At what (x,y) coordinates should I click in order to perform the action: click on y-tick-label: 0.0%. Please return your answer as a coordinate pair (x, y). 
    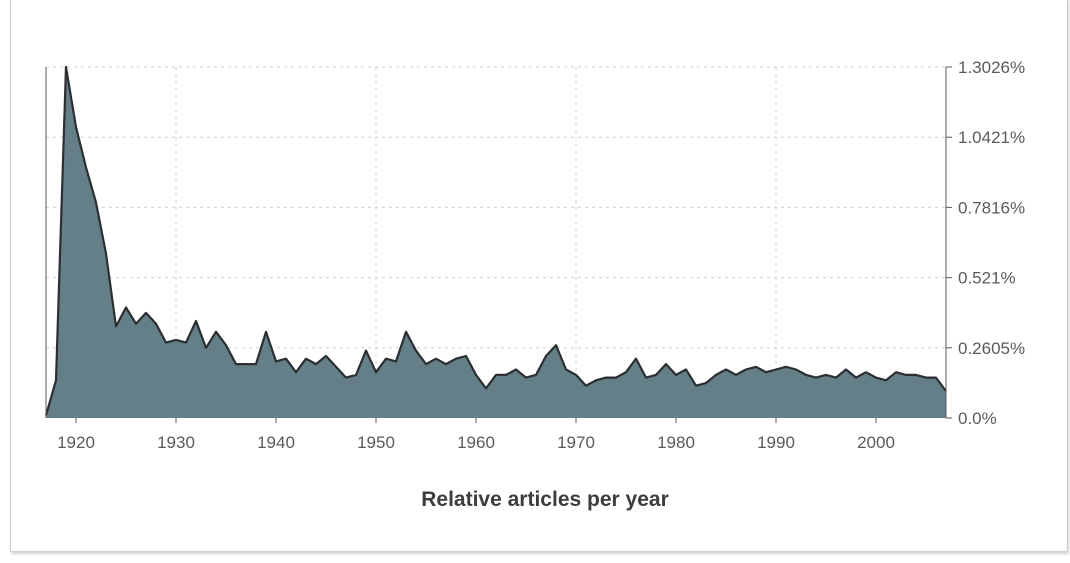
    Looking at the image, I should click on (977, 418).